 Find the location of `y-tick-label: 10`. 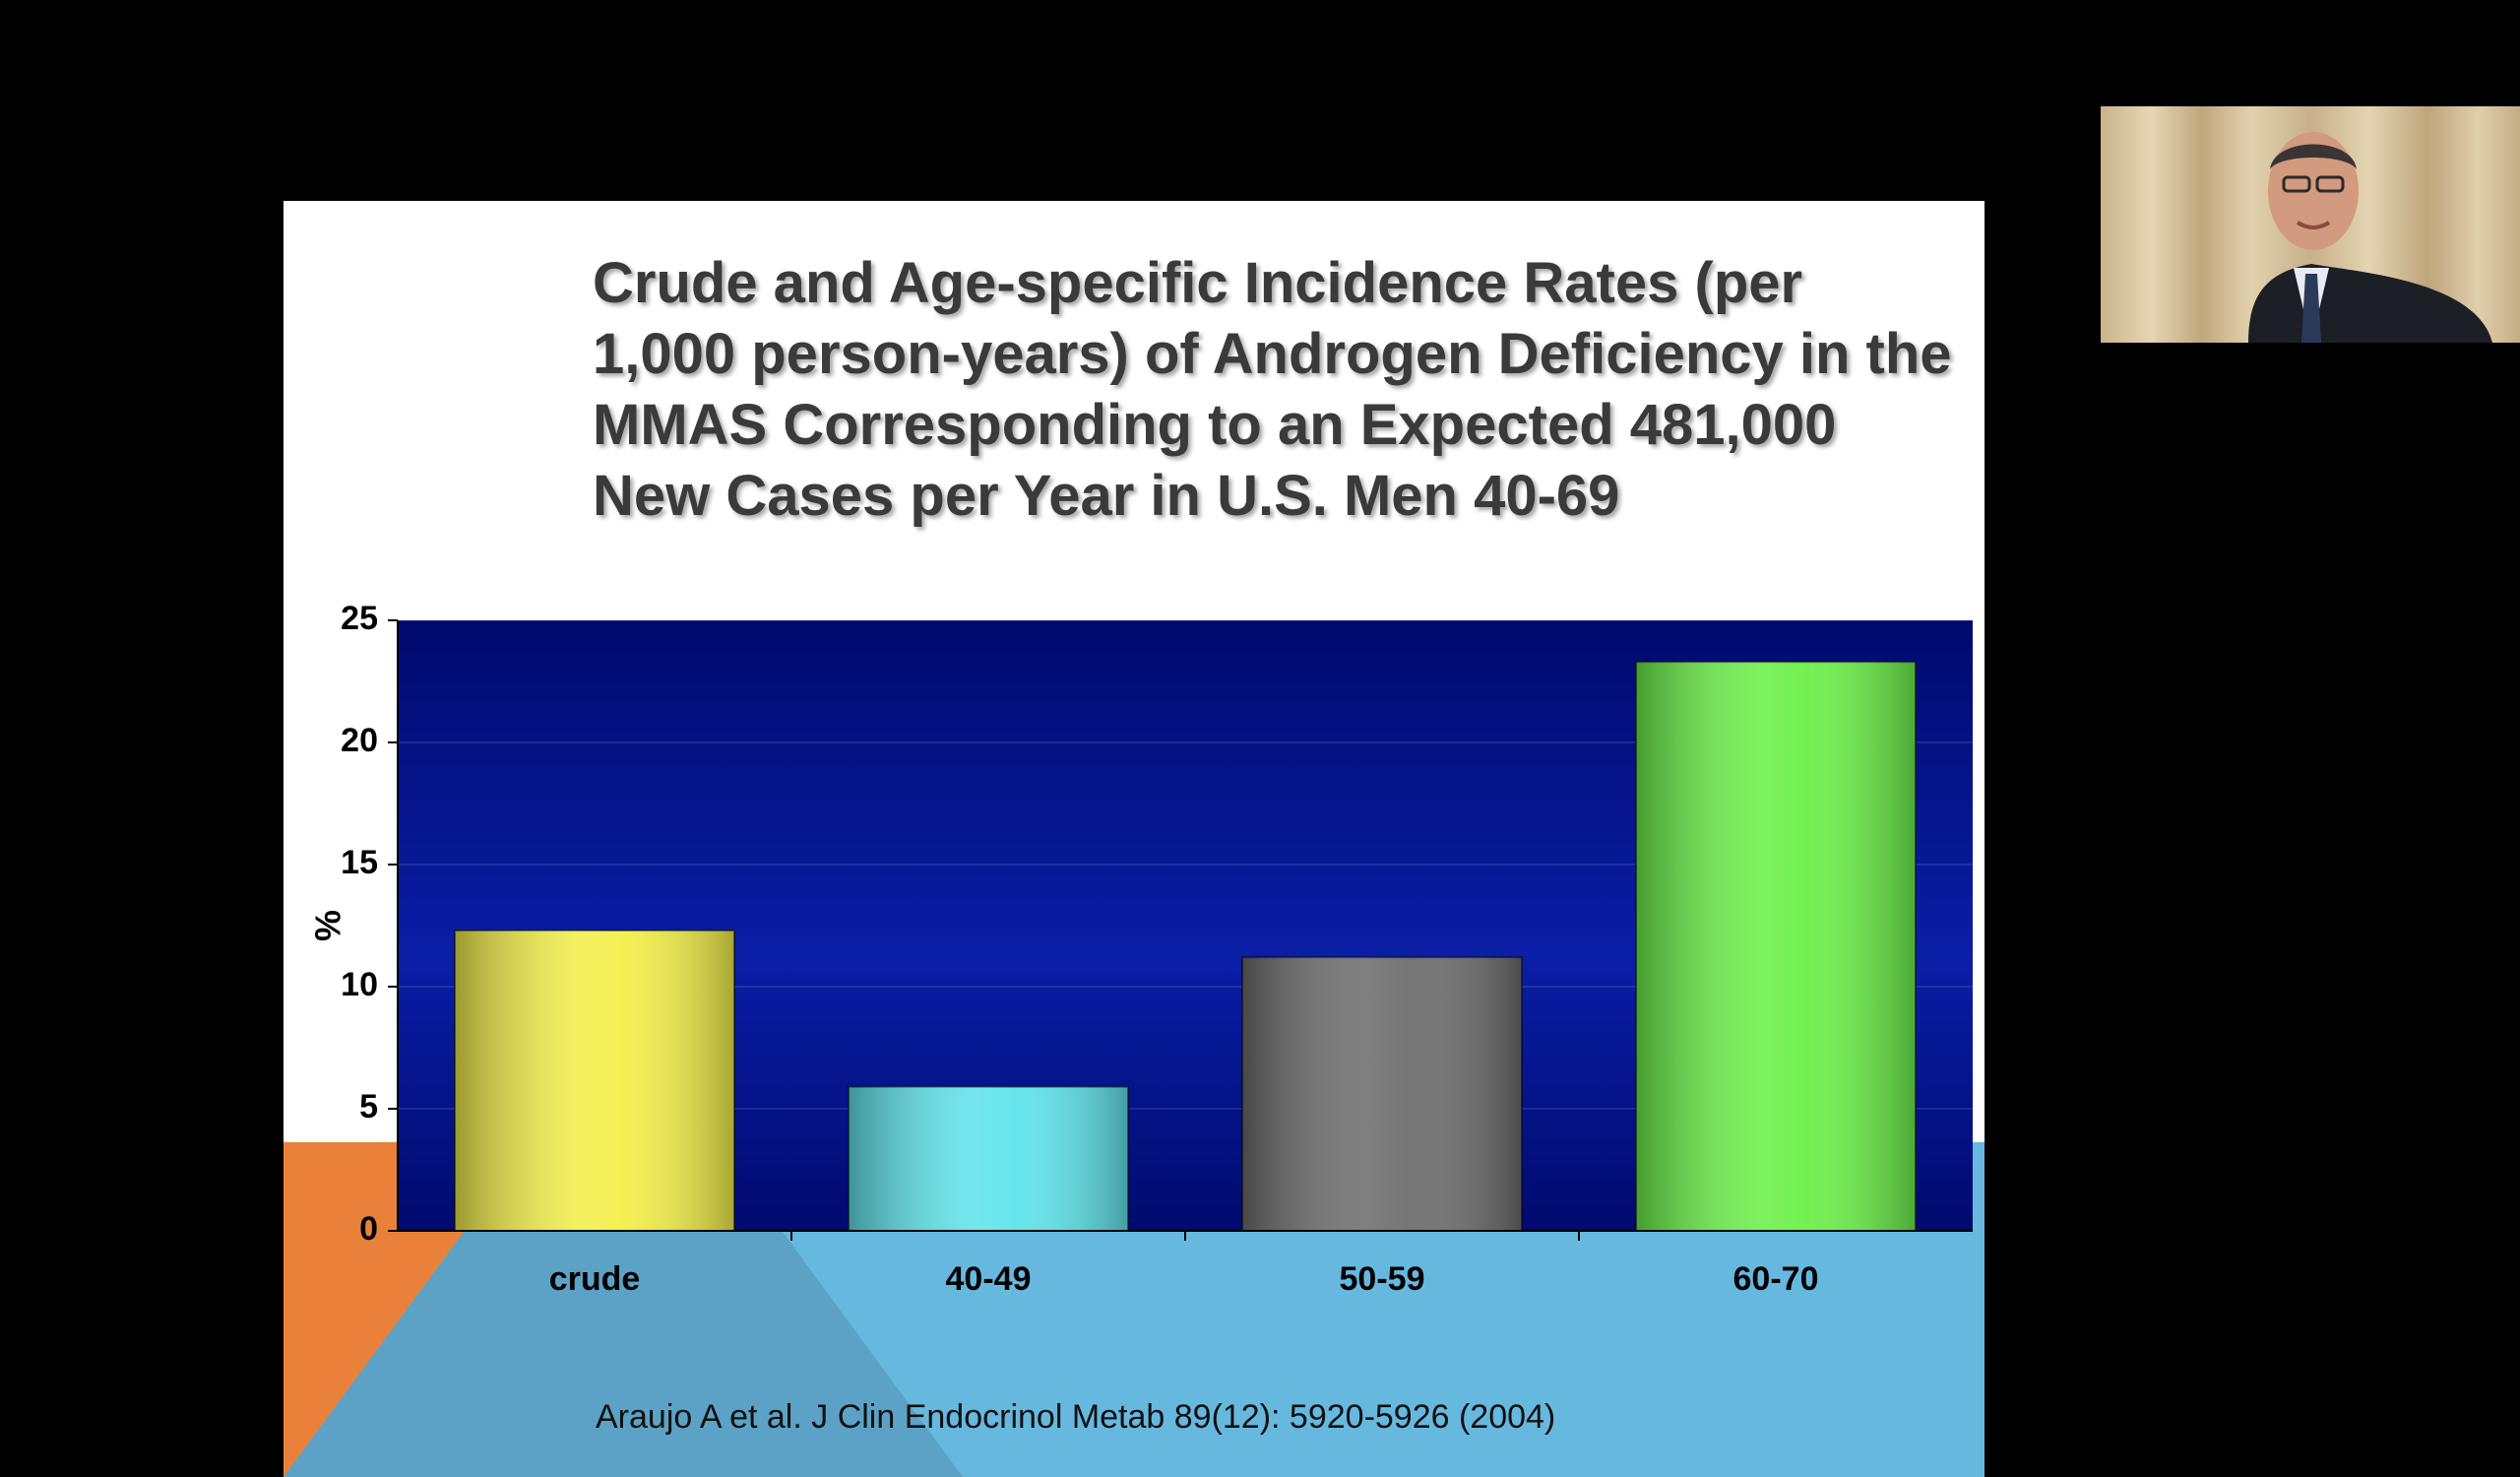

y-tick-label: 10 is located at coordinates (359, 985).